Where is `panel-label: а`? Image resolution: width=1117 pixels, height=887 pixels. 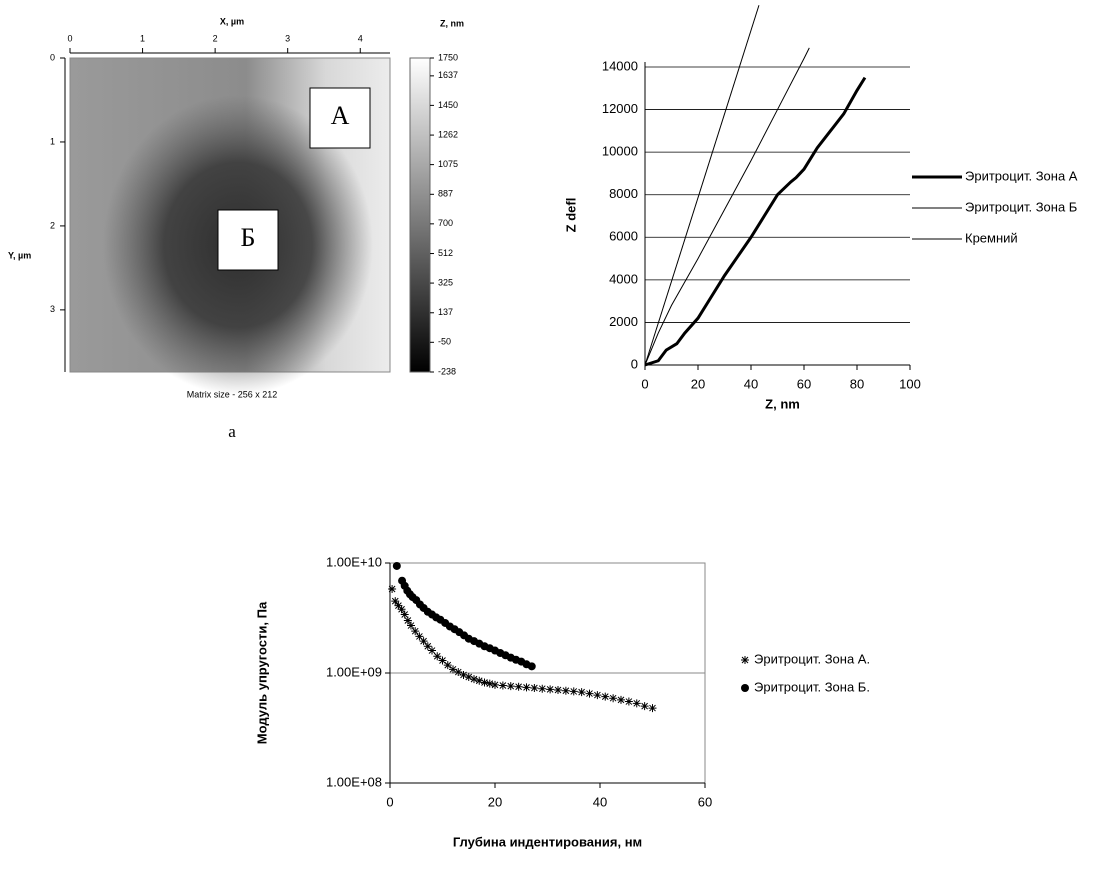 panel-label: а is located at coordinates (232, 431).